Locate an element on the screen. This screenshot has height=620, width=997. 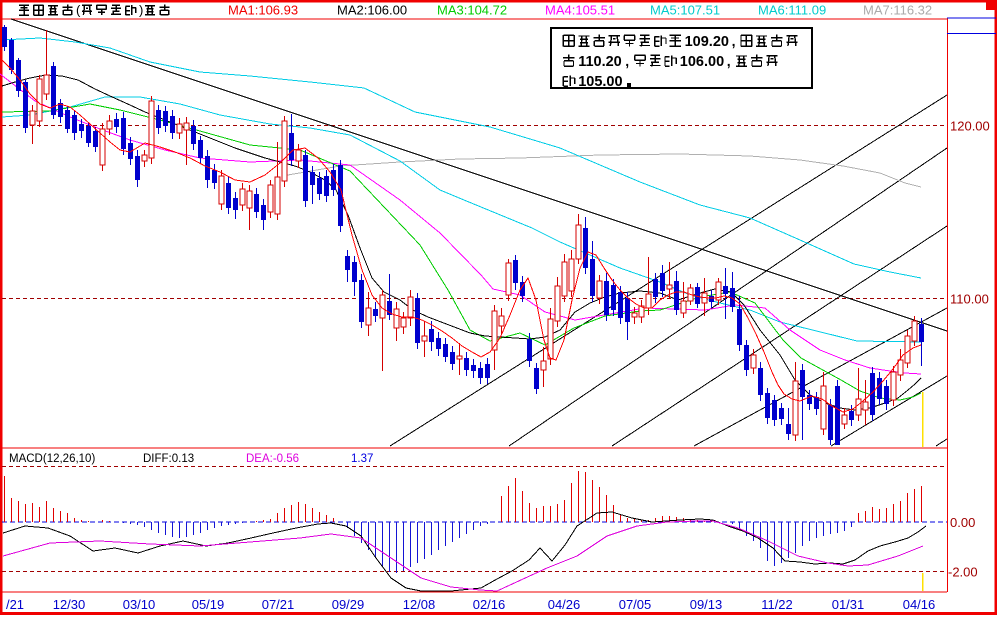
svg-text: 07/05 is located at coordinates (635, 604).